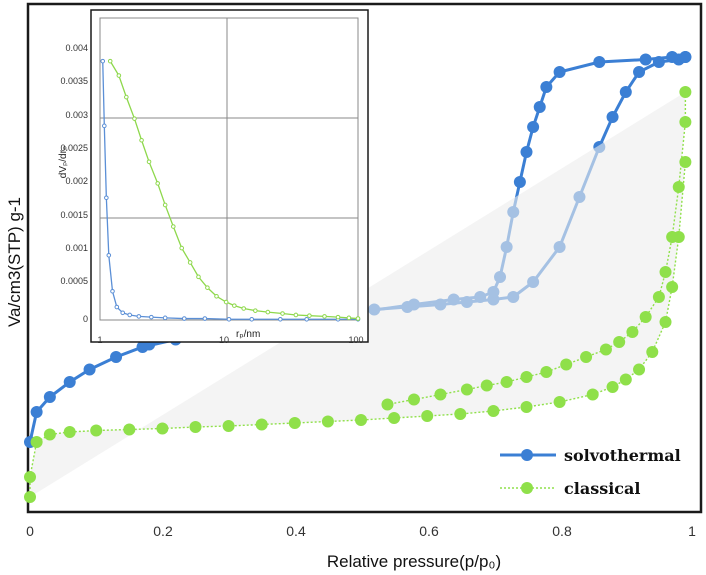 This screenshot has height=575, width=706. Describe the element at coordinates (622, 455) in the screenshot. I see `legend-label-solvothermal: solvothermal` at that location.